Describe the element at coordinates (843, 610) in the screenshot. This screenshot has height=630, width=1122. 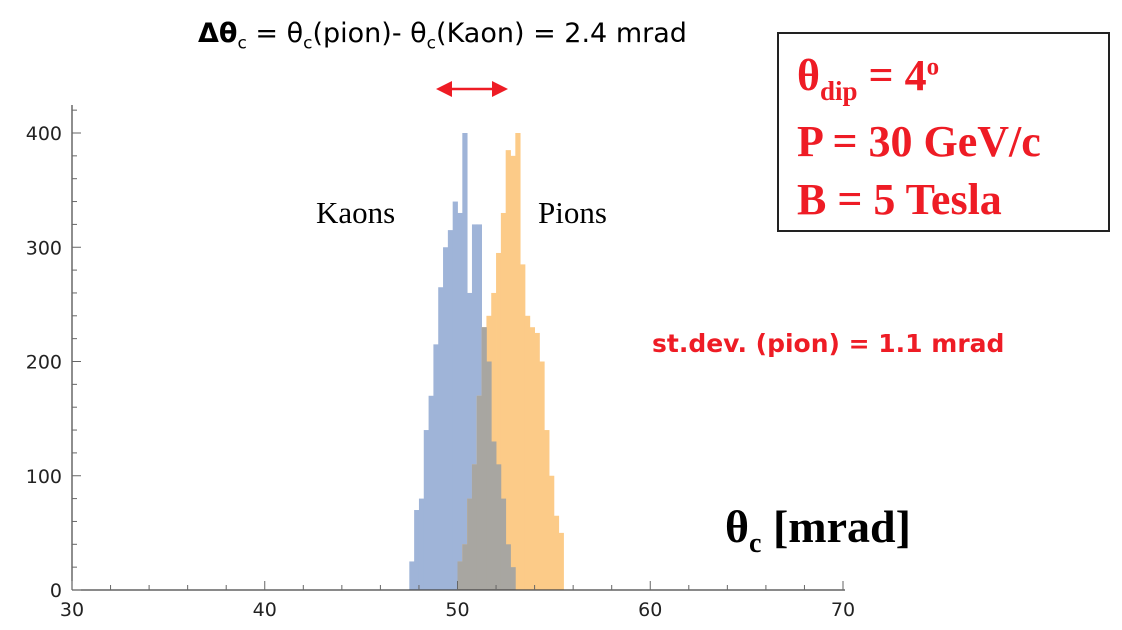
I see `x-tick-label: 70` at that location.